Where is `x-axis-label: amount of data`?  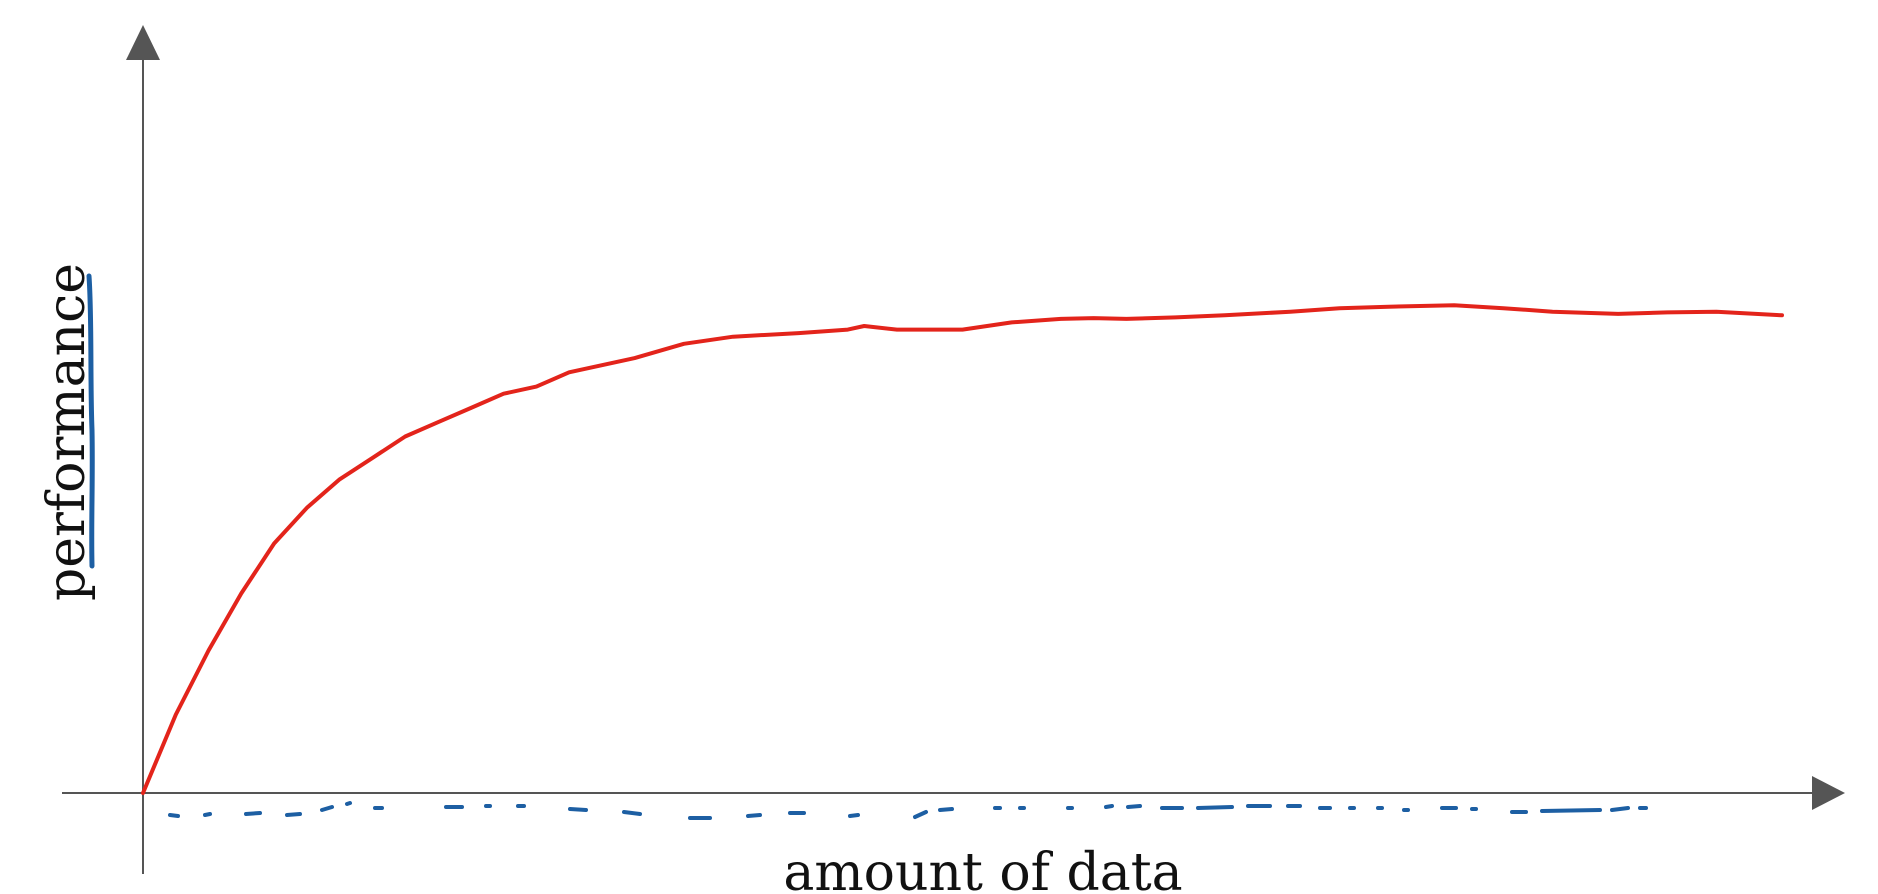 x-axis-label: amount of data is located at coordinates (982, 868).